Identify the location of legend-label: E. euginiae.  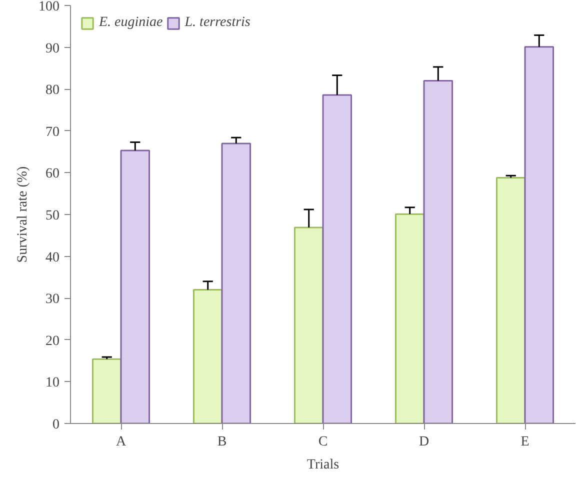
(131, 23).